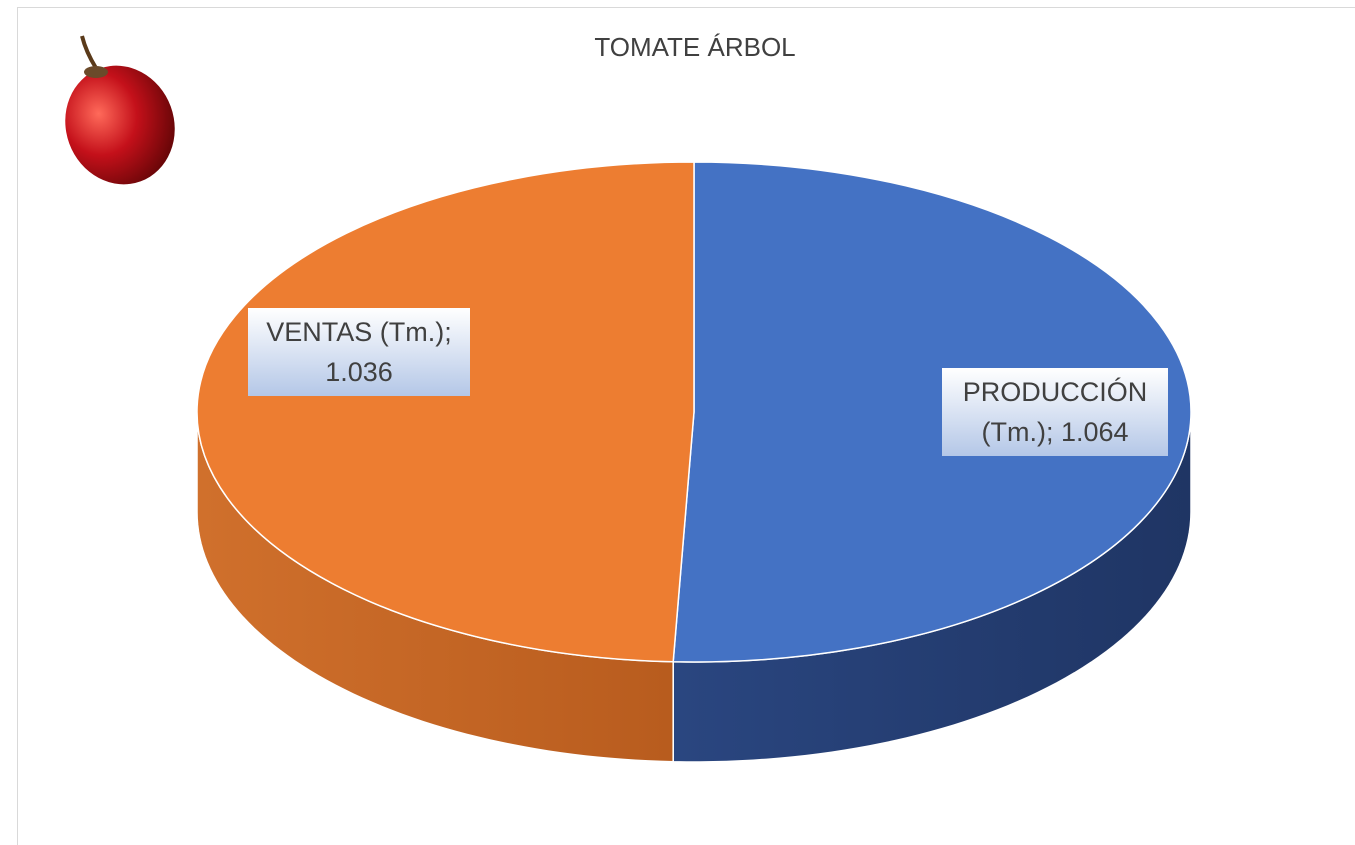 This screenshot has width=1355, height=845. Describe the element at coordinates (120, 110) in the screenshot. I see `fruit-icon` at that location.